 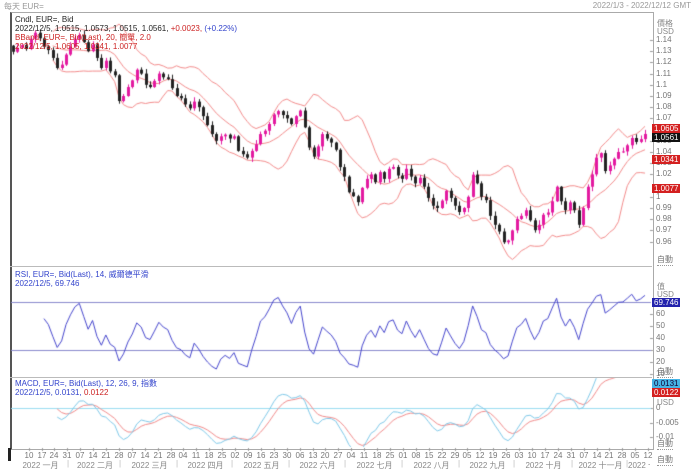 I want to click on price-axis-tick: 1.13, so click(x=664, y=50).